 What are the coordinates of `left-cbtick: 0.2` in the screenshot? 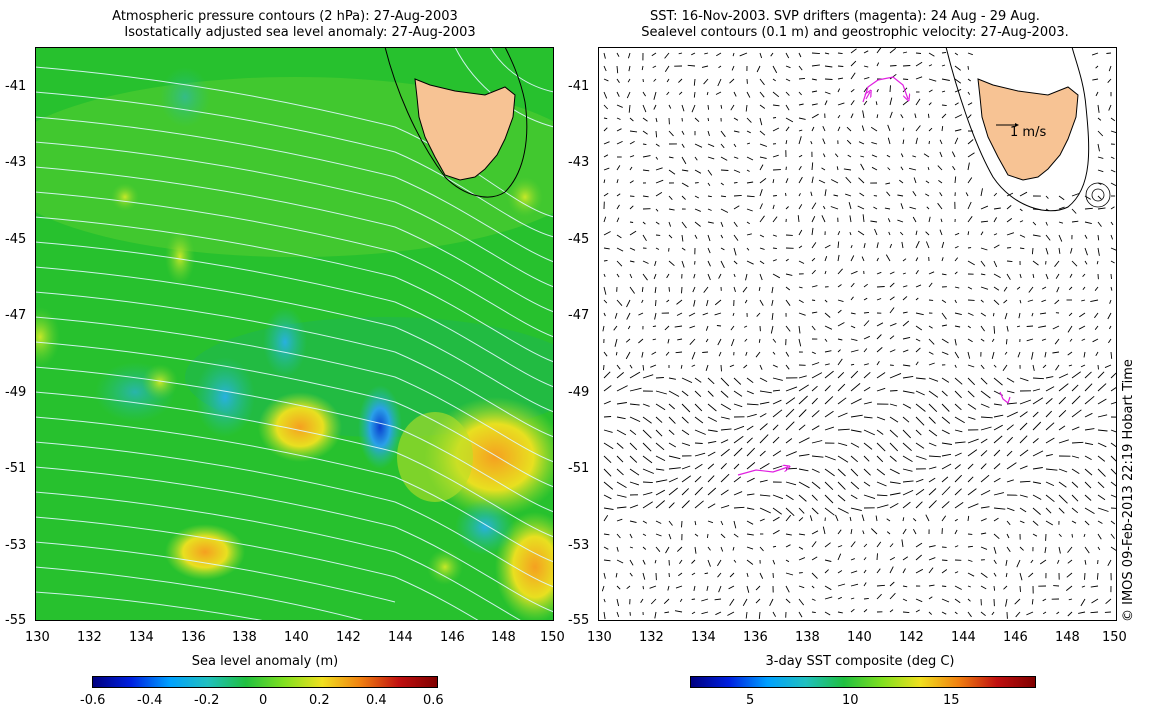 It's located at (319, 700).